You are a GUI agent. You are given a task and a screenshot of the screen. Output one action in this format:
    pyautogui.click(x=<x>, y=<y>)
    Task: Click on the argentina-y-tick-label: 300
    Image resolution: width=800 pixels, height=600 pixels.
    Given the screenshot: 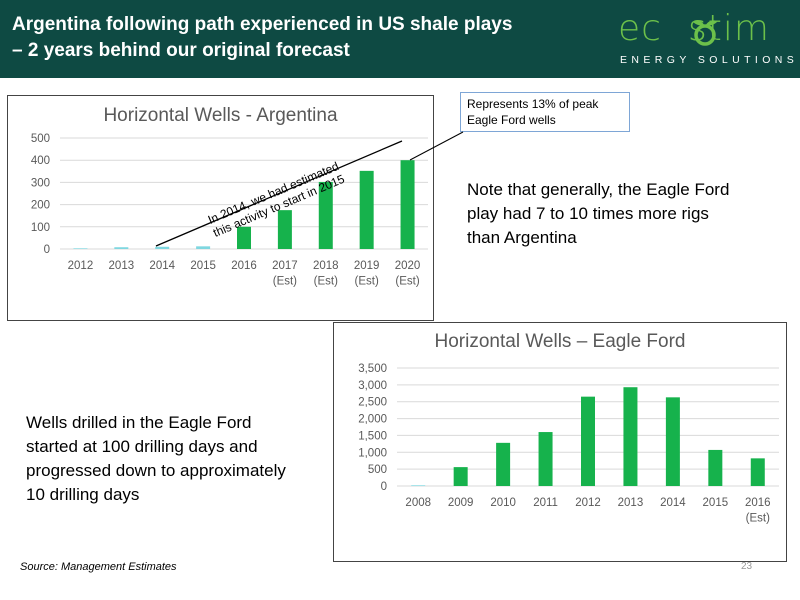 What is the action you would take?
    pyautogui.click(x=40, y=183)
    